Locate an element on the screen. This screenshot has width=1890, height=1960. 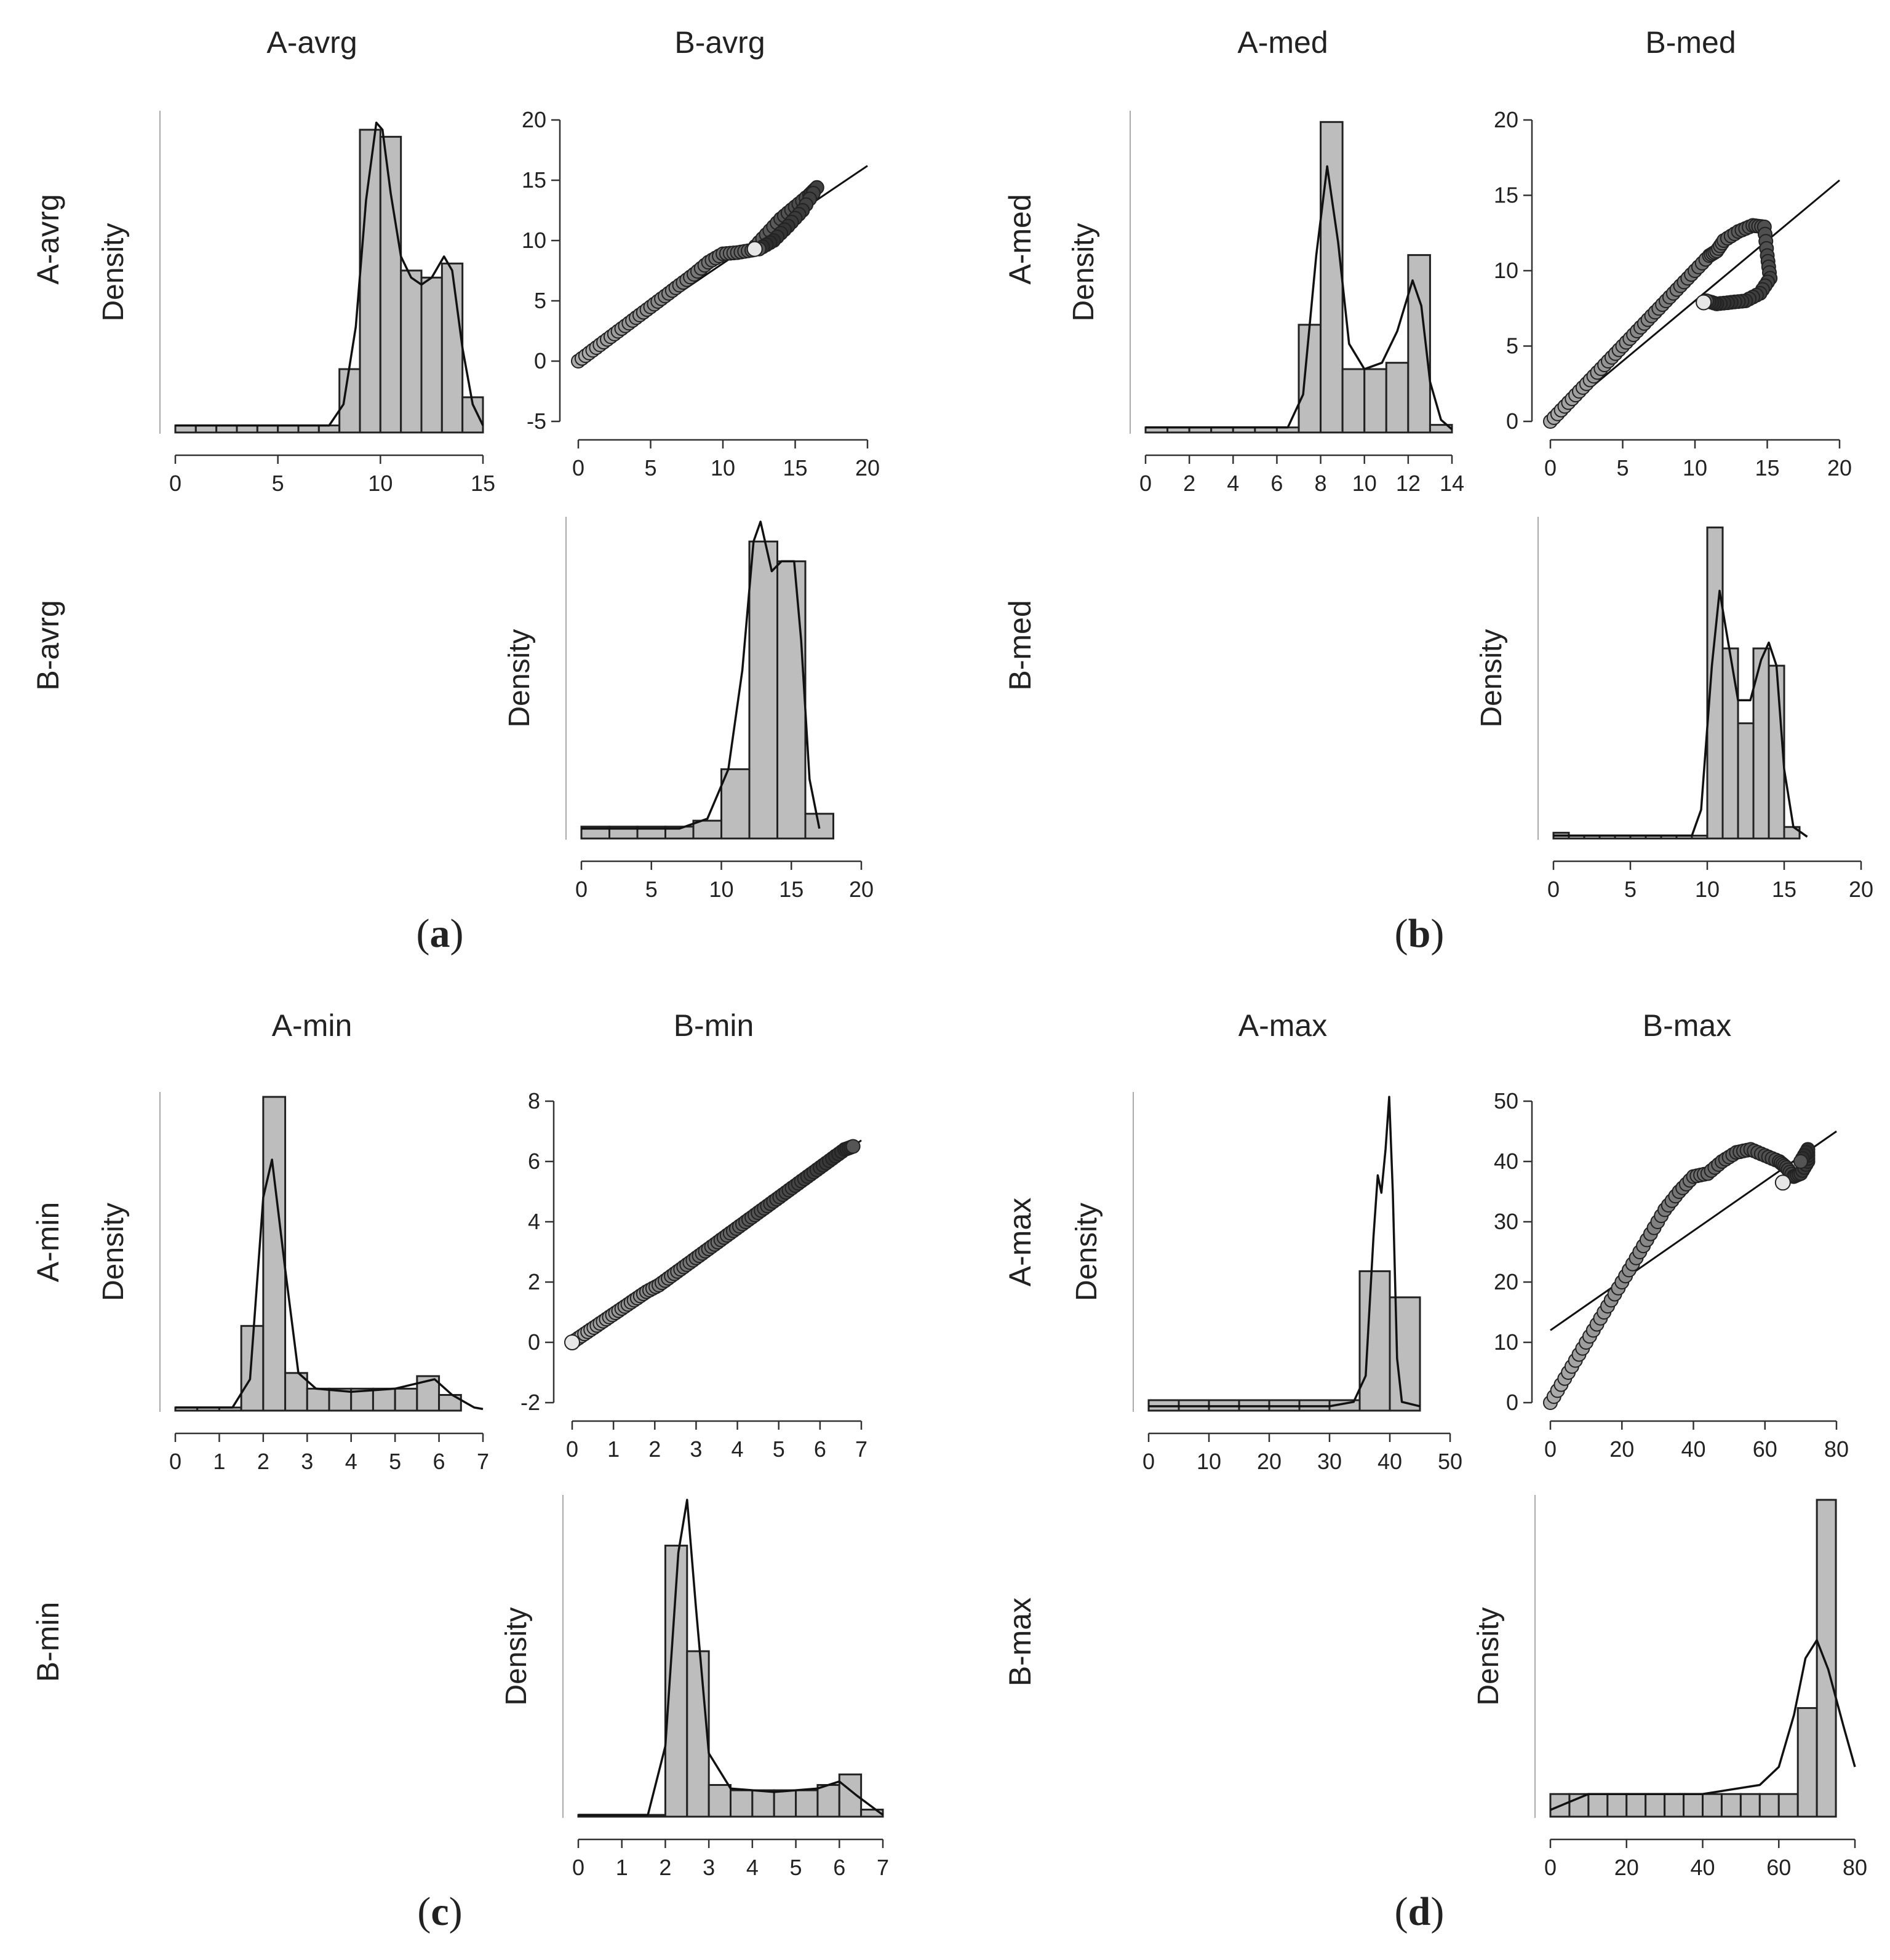
panel-label-a: (a) is located at coordinates (440, 934).